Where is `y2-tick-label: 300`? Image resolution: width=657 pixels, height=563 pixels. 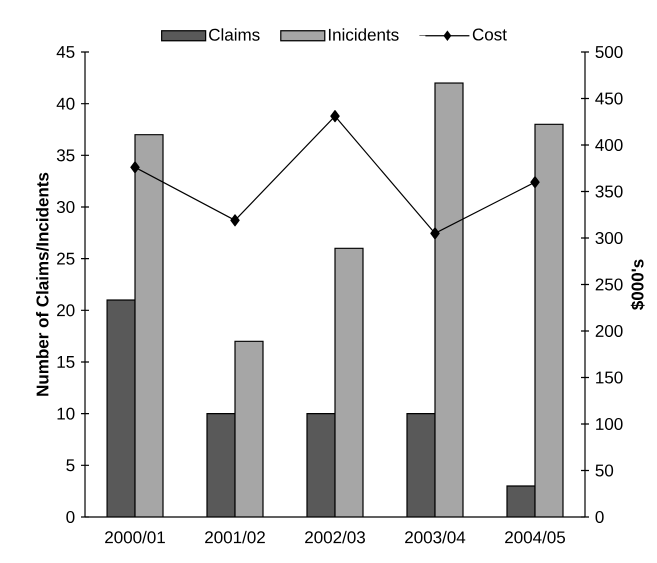
y2-tick-label: 300 is located at coordinates (609, 238).